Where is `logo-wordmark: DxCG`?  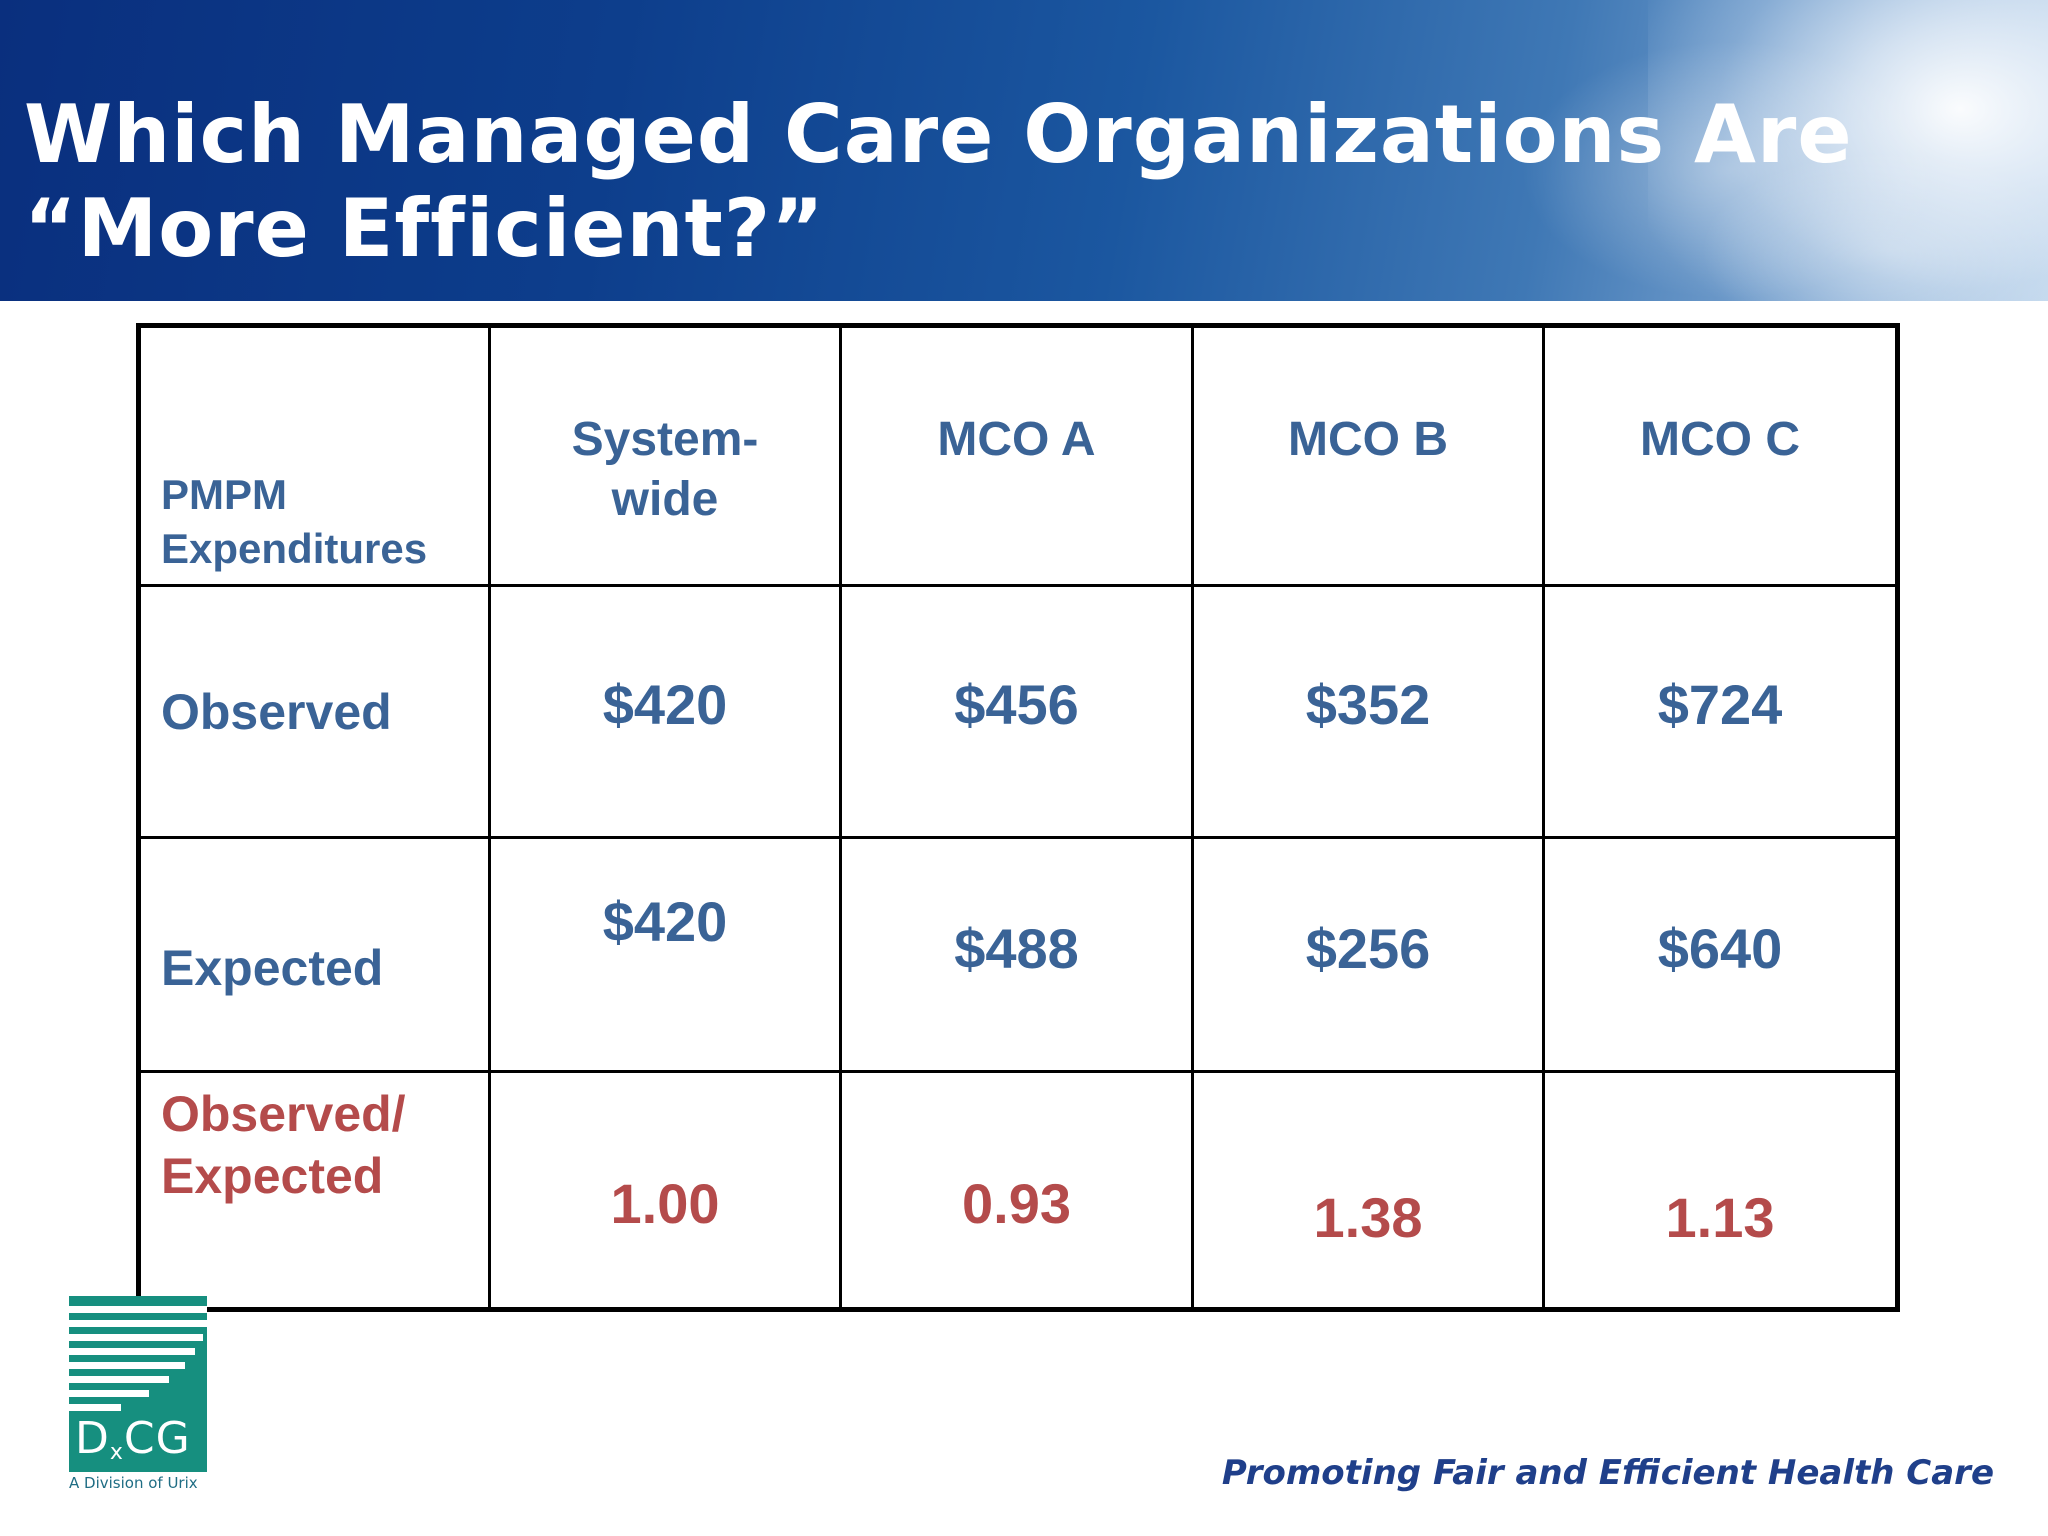 logo-wordmark: DxCG is located at coordinates (133, 1439).